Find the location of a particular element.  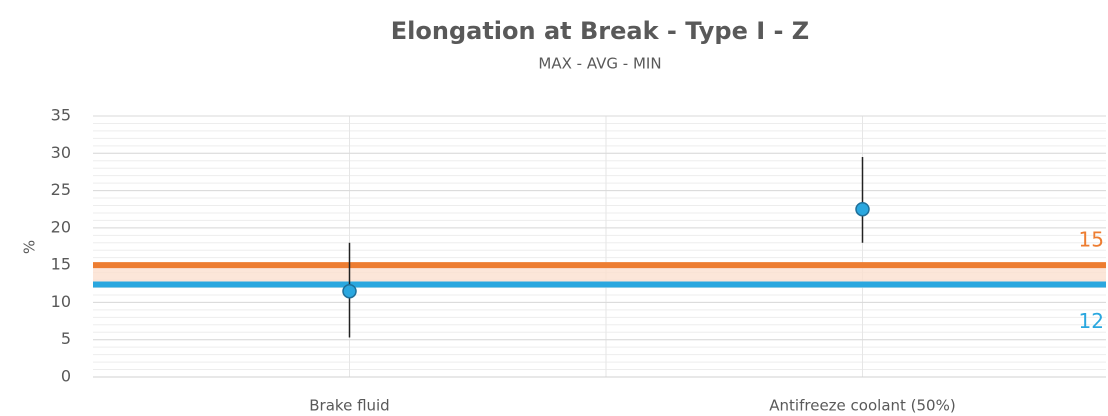

y-axis-label: % is located at coordinates (30, 247).